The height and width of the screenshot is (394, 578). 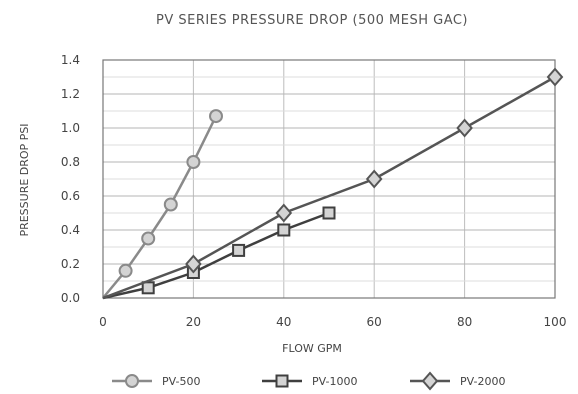 What do you see at coordinates (464, 322) in the screenshot?
I see `x-tick-label: 80` at bounding box center [464, 322].